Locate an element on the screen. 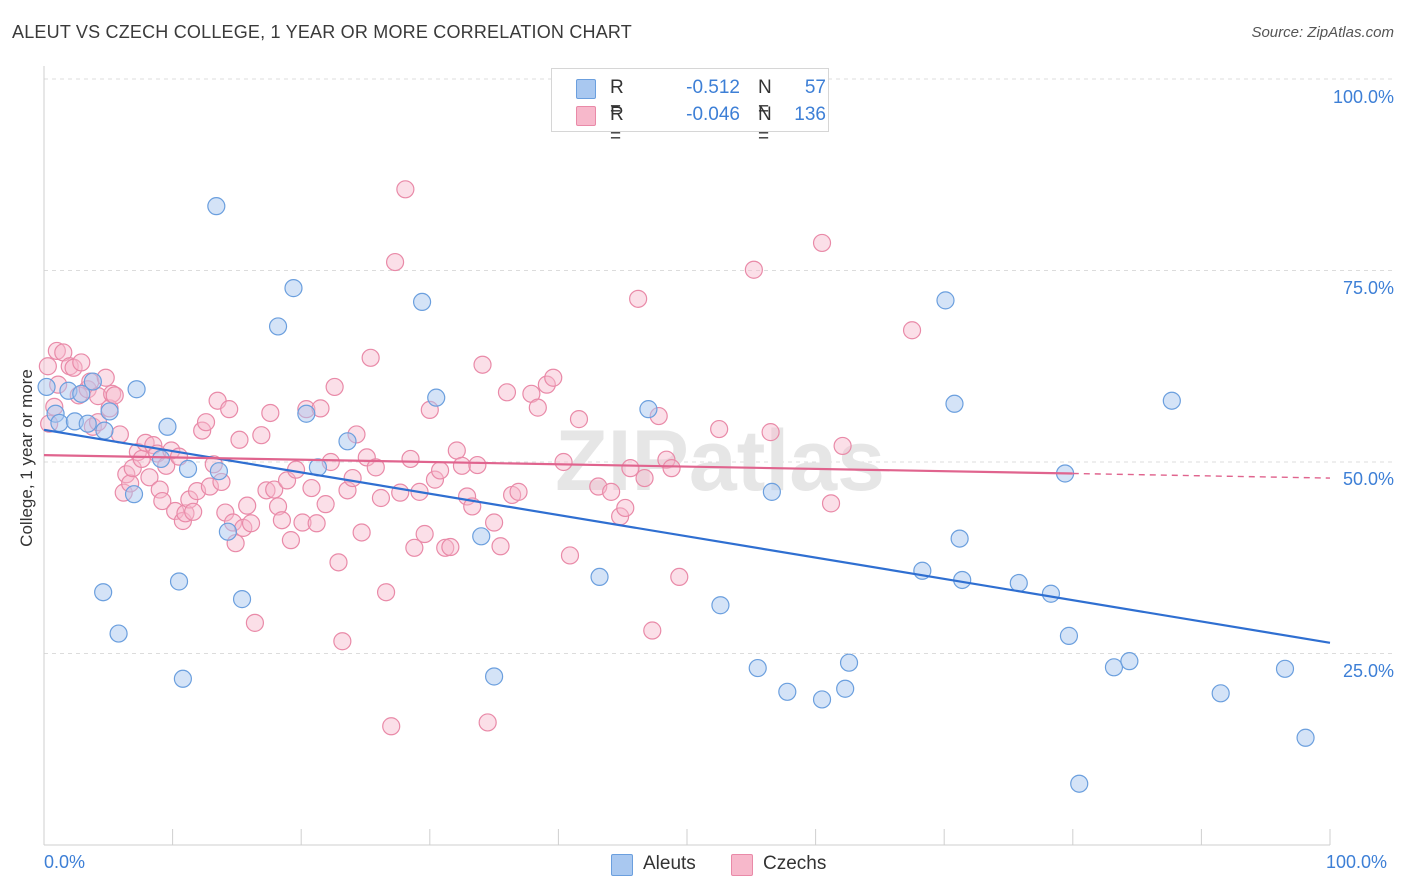 This screenshot has height=892, width=1406. n-label: N = is located at coordinates (765, 98).